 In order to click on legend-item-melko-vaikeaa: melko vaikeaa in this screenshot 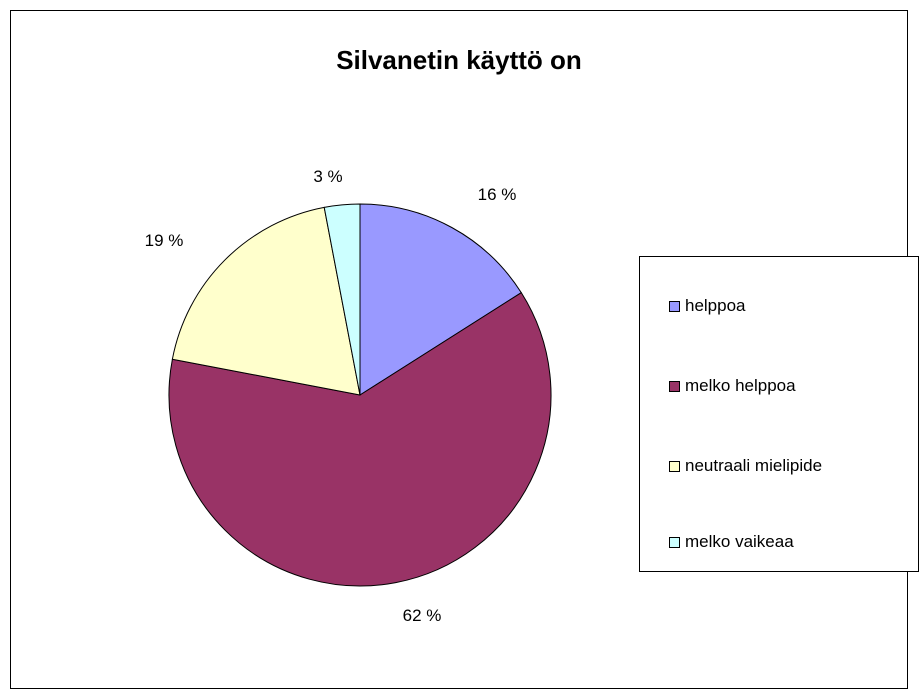, I will do `click(731, 542)`.